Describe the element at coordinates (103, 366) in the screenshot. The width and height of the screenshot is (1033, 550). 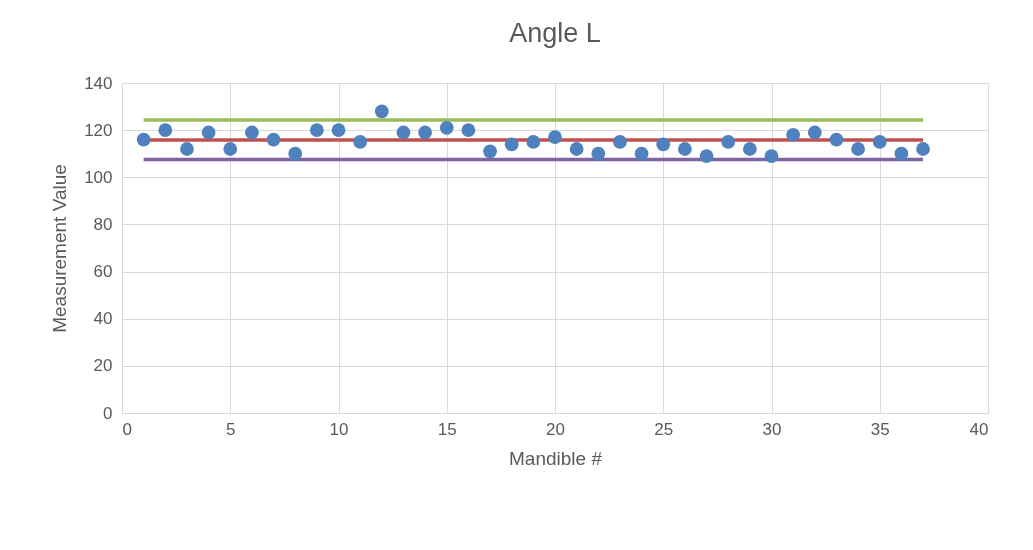
I see `y-tick-label: 20` at that location.